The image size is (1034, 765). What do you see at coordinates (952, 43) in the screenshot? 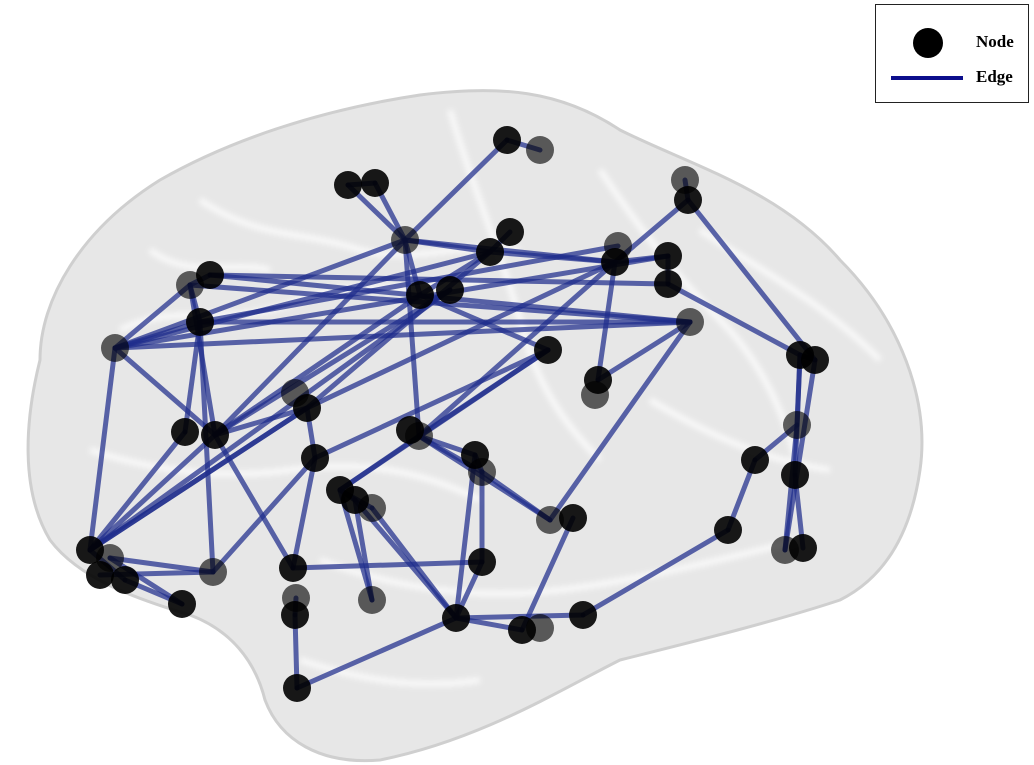
I see `legend-node-entry: Node` at bounding box center [952, 43].